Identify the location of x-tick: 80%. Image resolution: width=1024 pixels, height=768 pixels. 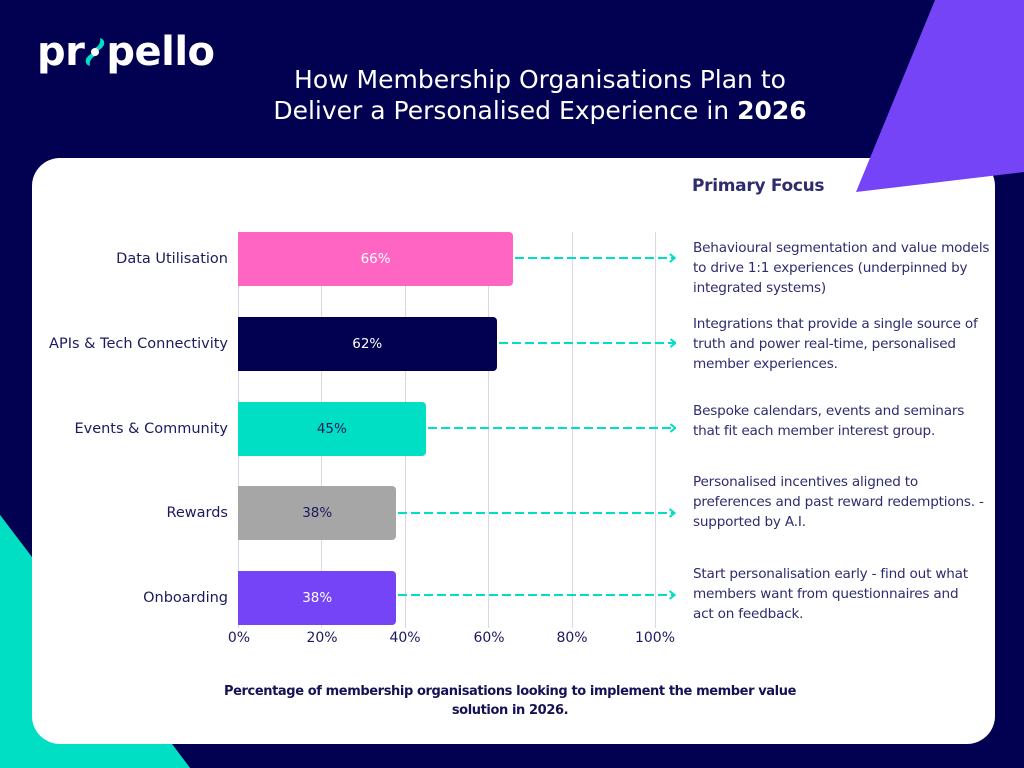
(572, 638).